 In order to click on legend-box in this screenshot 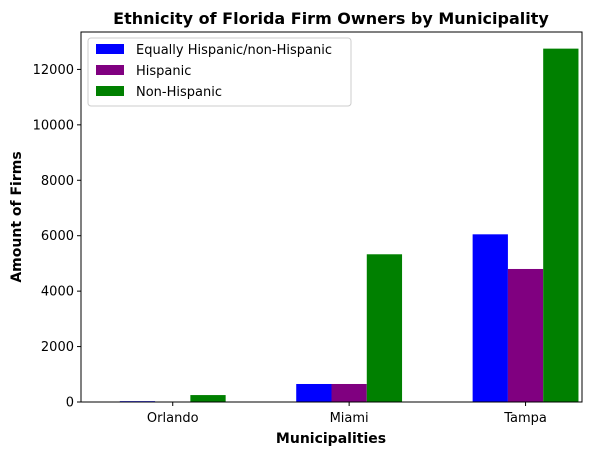, I will do `click(219, 72)`.